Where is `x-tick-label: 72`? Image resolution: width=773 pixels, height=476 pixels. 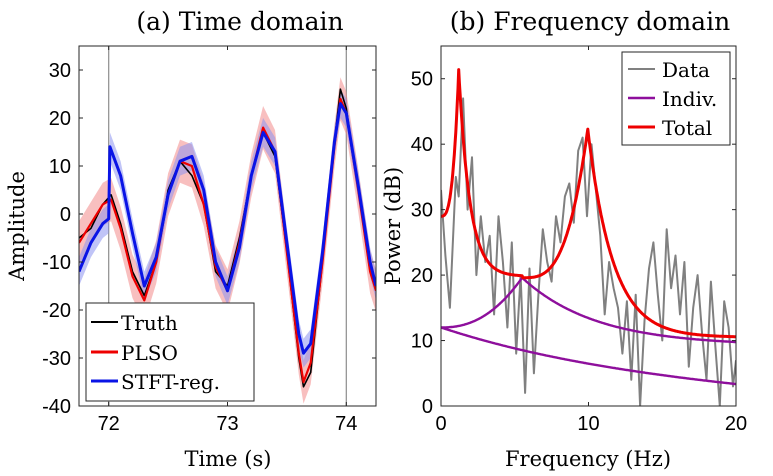 x-tick-label: 72 is located at coordinates (109, 424).